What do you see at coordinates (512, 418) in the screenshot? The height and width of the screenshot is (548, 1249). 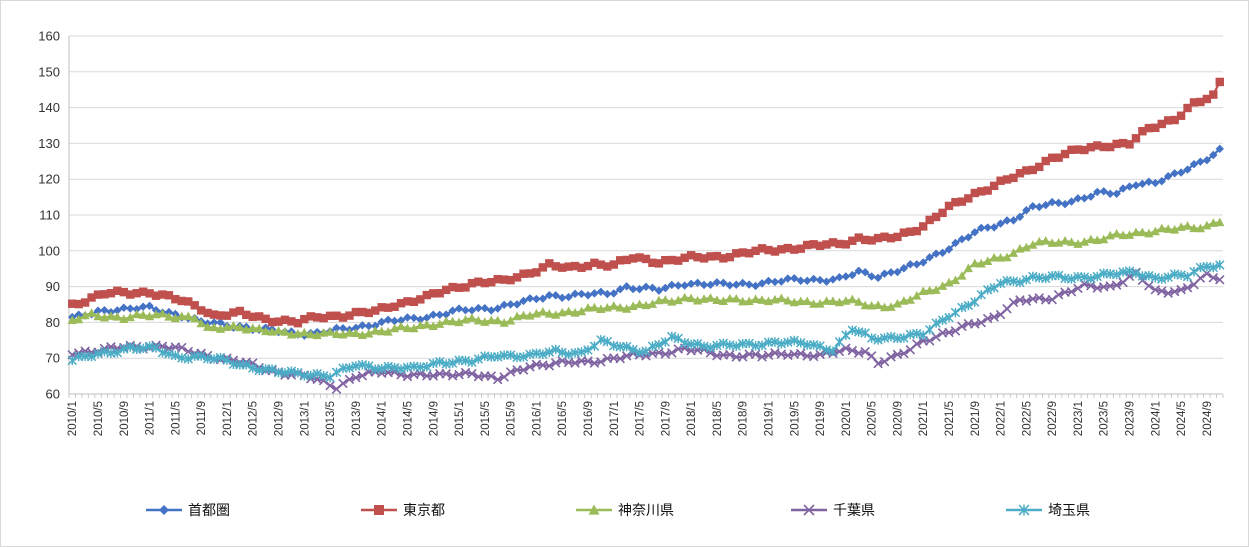 I see `x-tick-label: 2015/9` at bounding box center [512, 418].